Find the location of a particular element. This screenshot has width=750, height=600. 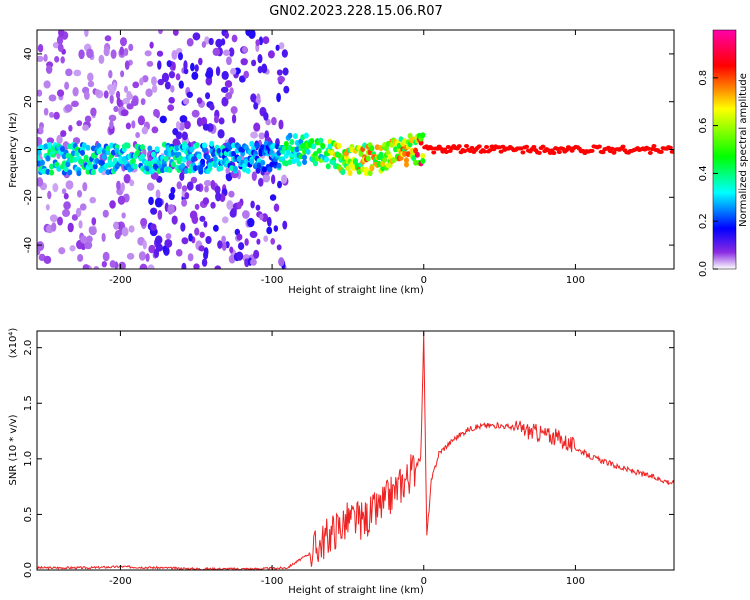

y-tick-label: 0.0 is located at coordinates (28, 570).